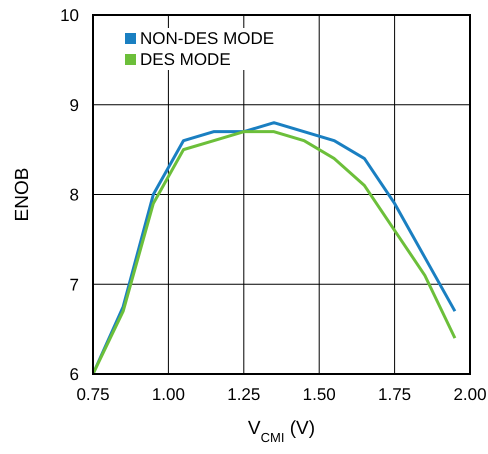 The image size is (488, 454). What do you see at coordinates (319, 394) in the screenshot?
I see `x-tick-label: 1.50` at bounding box center [319, 394].